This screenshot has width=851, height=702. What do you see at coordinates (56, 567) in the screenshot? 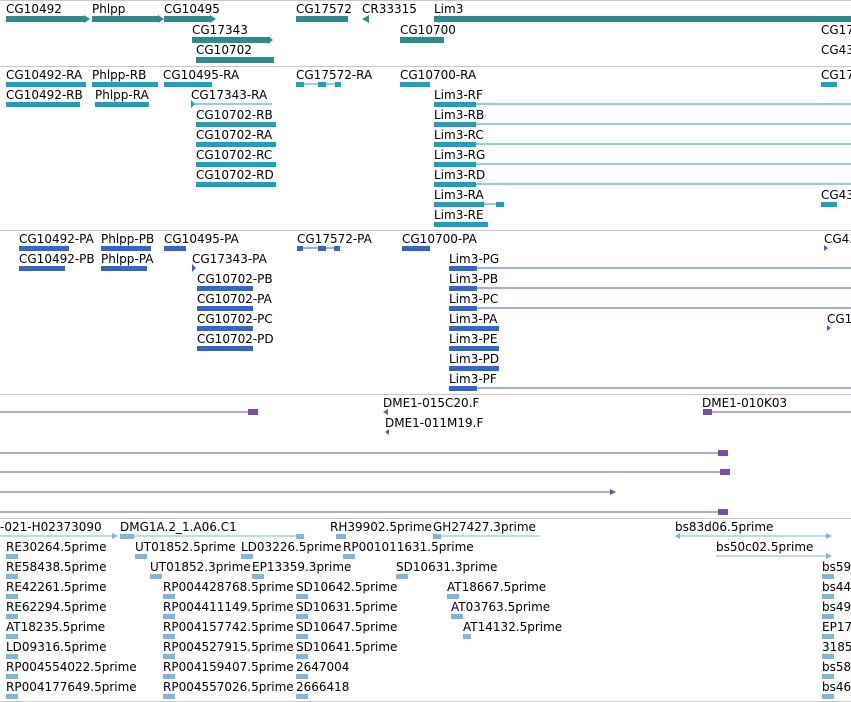
I see `feature-label: RE58438.5prime` at bounding box center [56, 567].